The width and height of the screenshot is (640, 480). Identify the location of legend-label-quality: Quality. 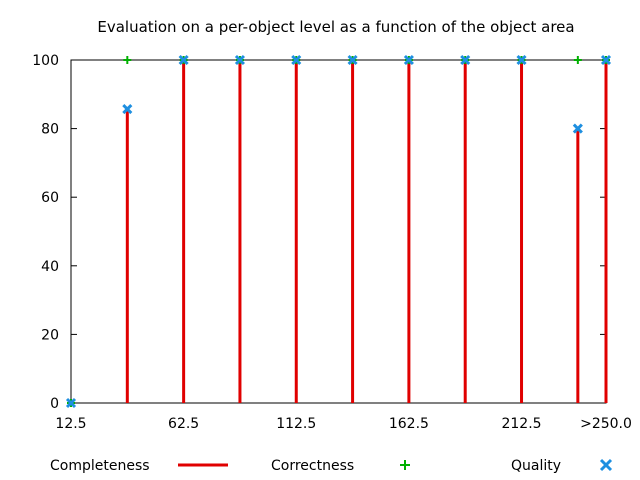
(536, 466).